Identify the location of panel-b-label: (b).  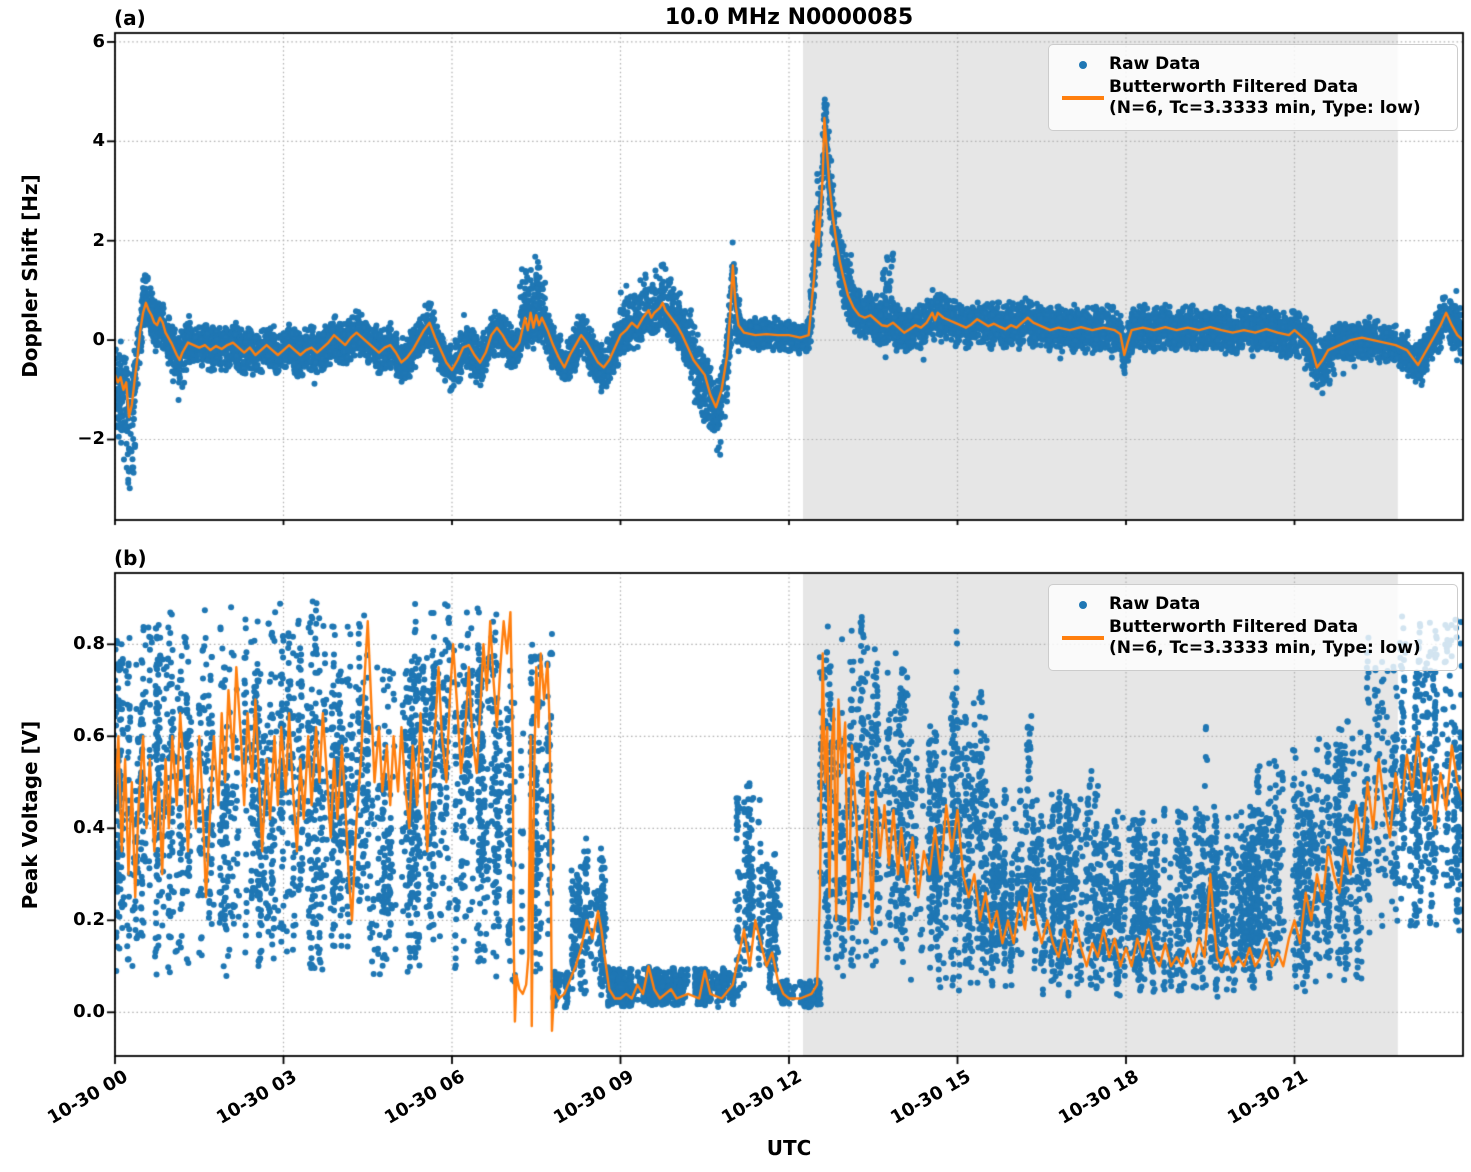
(130, 558).